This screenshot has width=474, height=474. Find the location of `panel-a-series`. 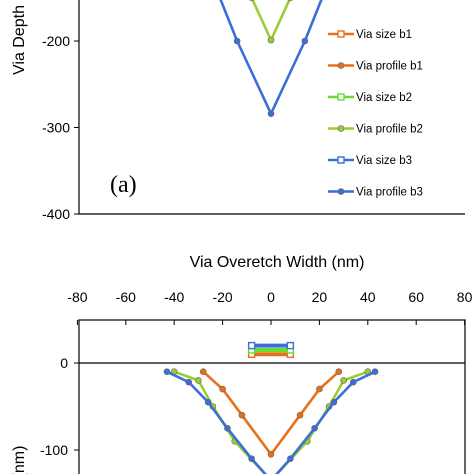

panel-a-series is located at coordinates (271, 58).